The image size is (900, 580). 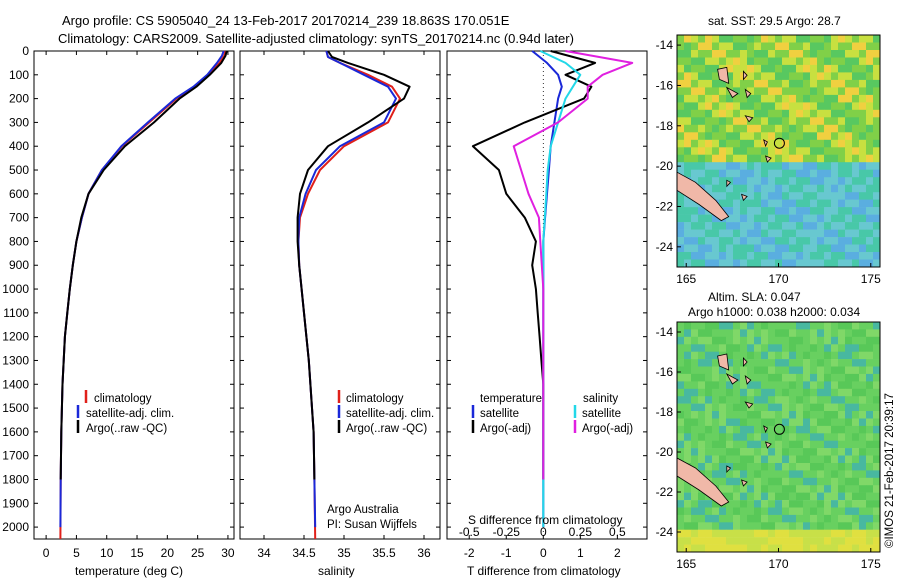 I want to click on sla-map-cells, so click(x=779, y=437).